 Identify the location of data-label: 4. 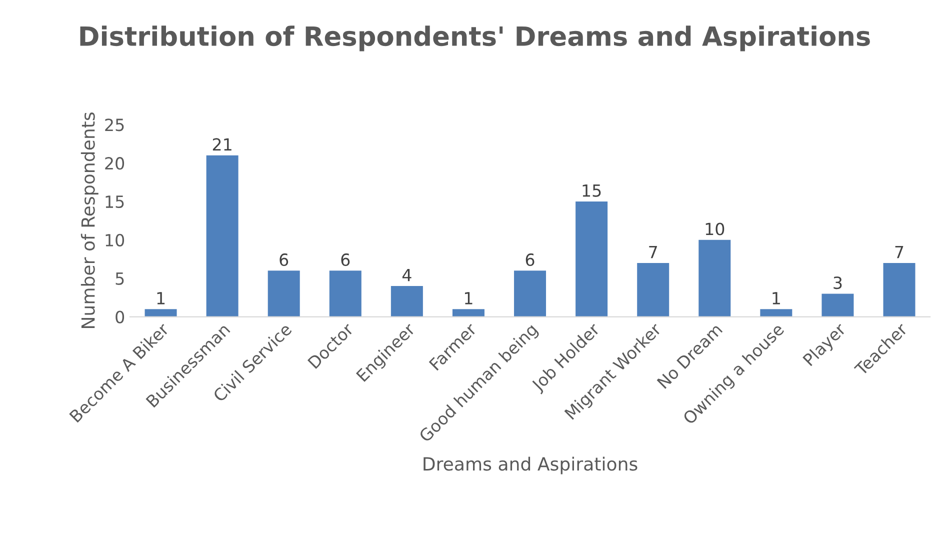
(407, 275).